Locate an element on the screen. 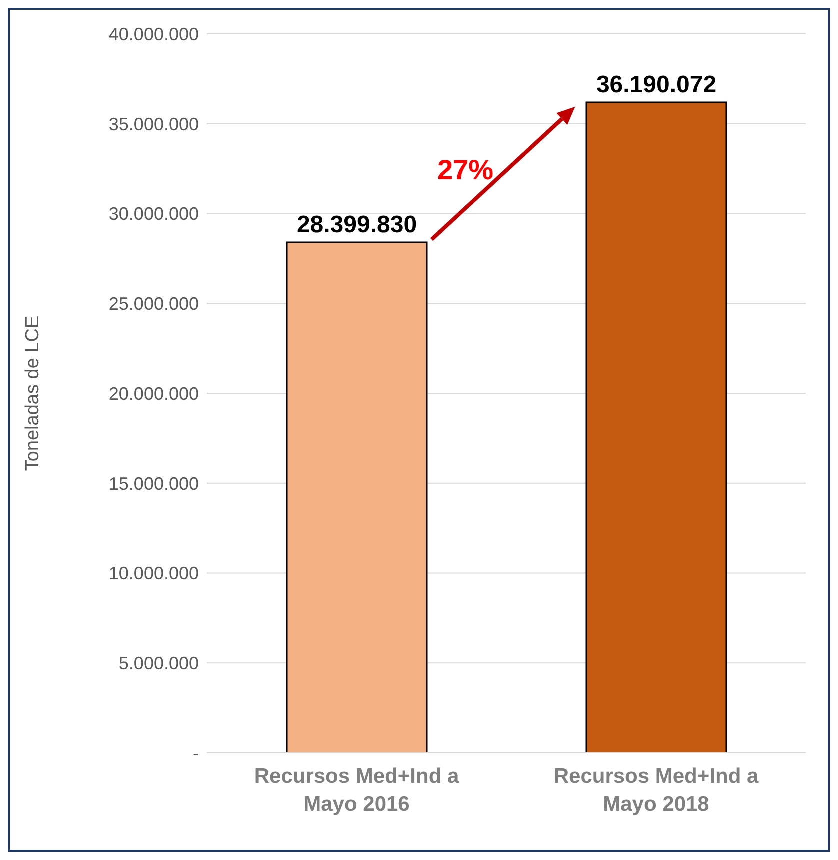 The image size is (838, 860). x-tick-label: Recursos Med+Ind a Mayo 2018 is located at coordinates (656, 790).